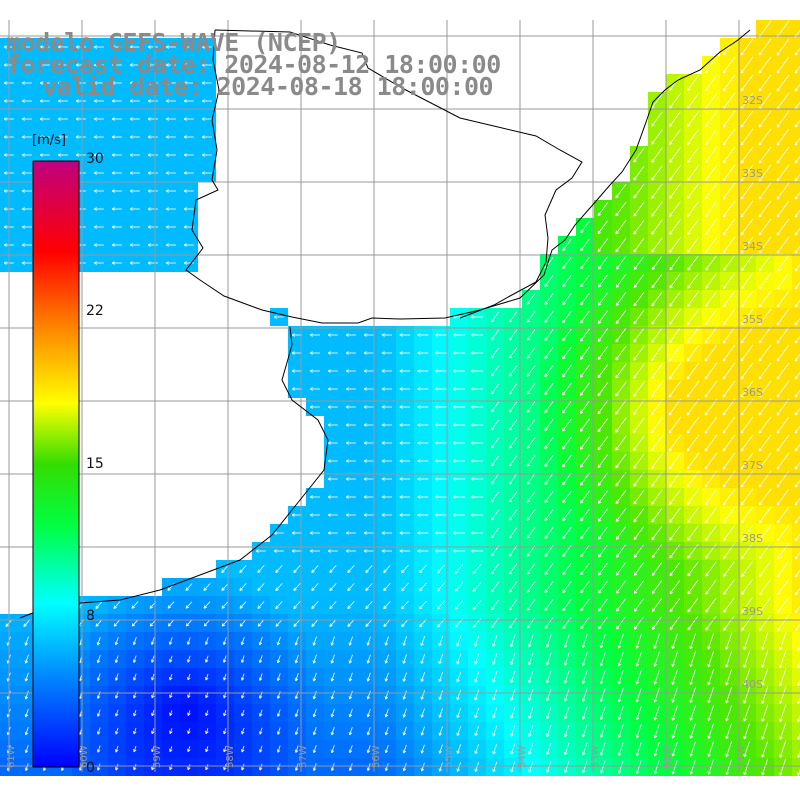 The image size is (800, 800). I want to click on title-model: modelo GEFS-WAVE (NCEP), so click(173, 42).